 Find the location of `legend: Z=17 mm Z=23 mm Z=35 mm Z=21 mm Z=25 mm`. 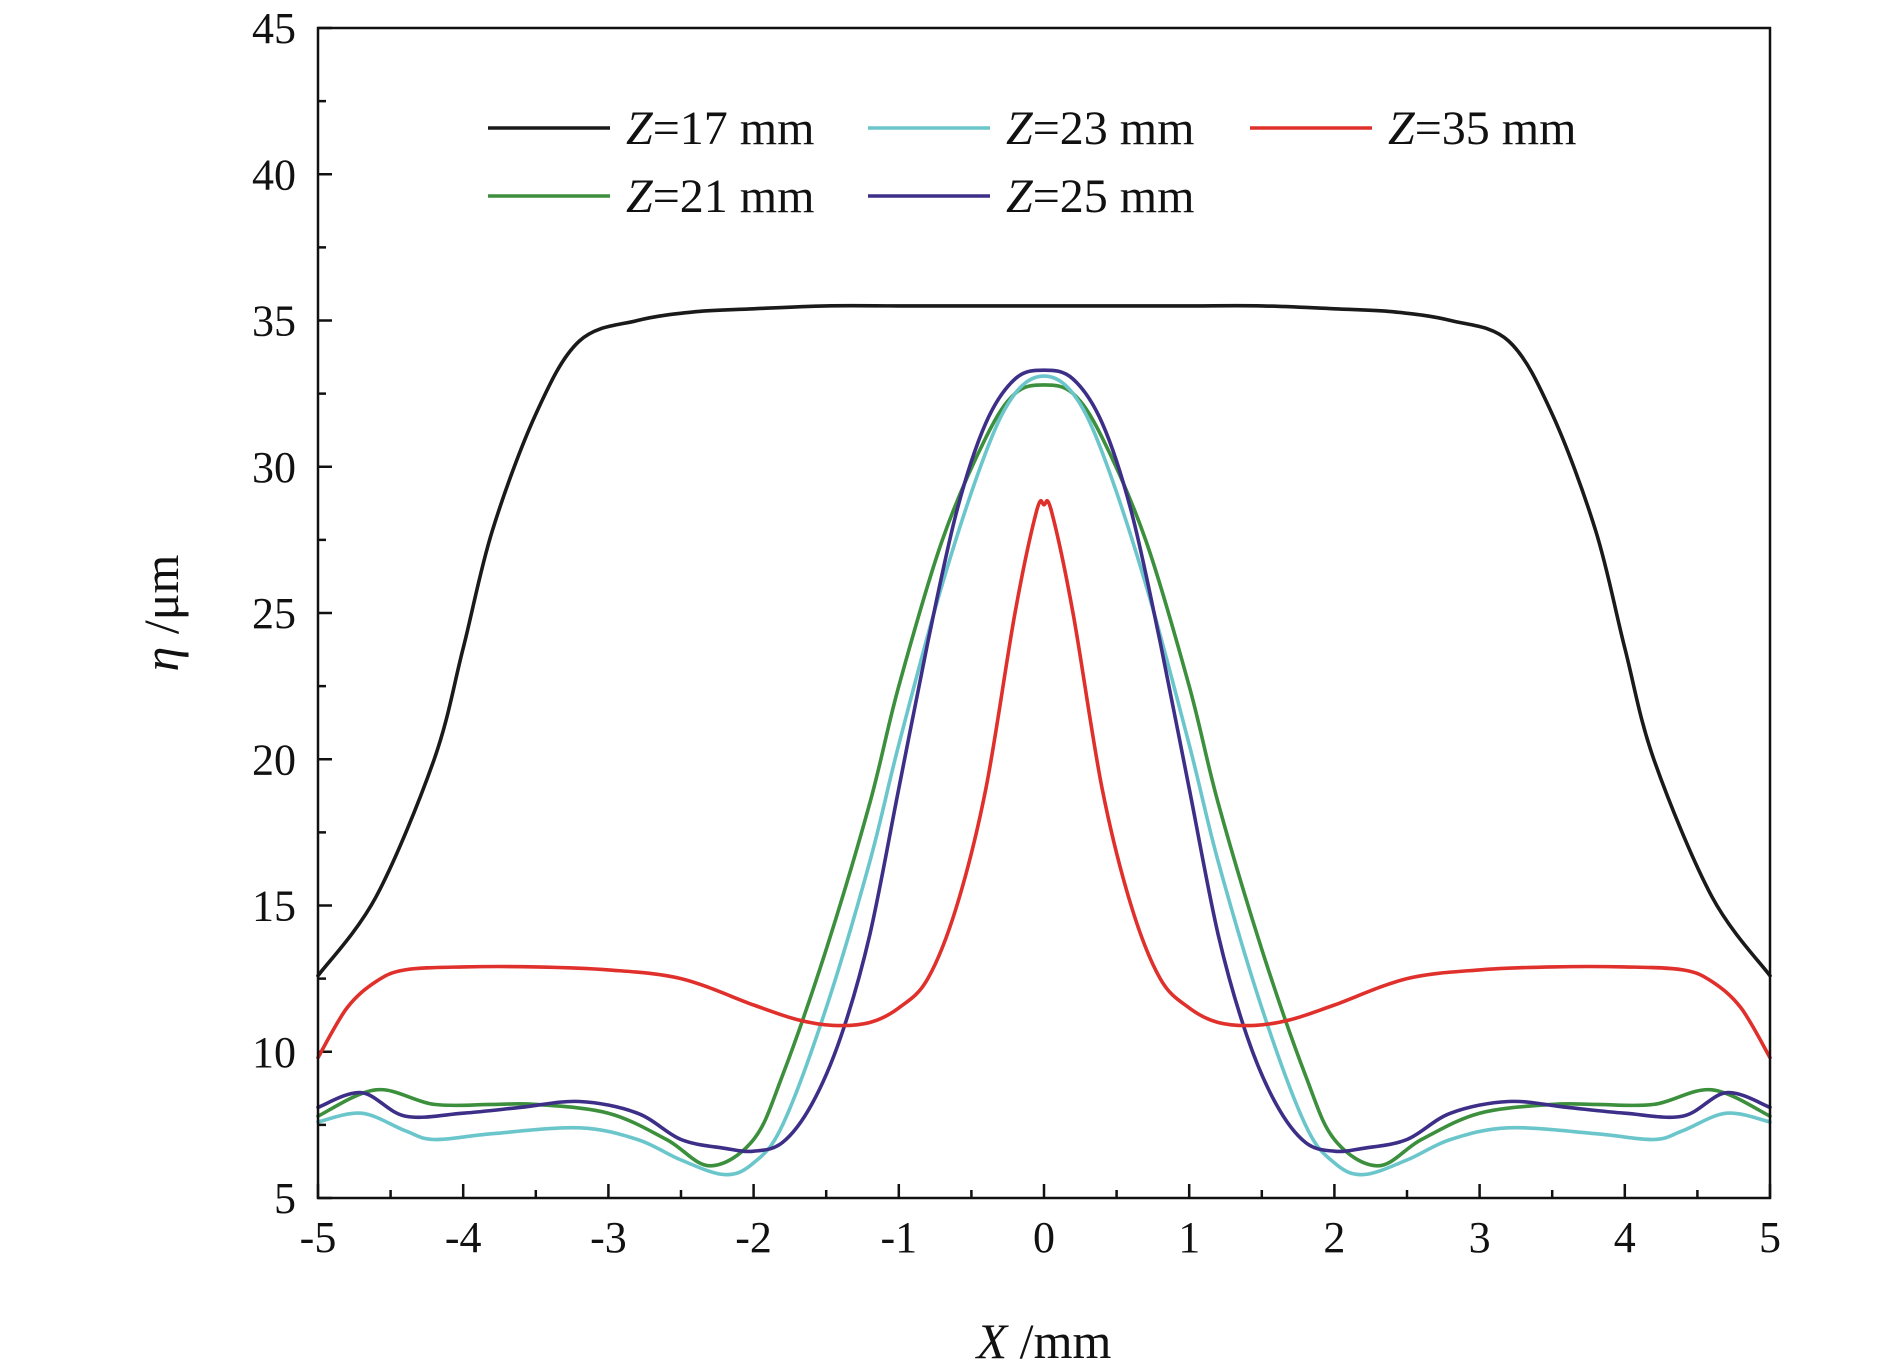

legend: Z=17 mm Z=23 mm Z=35 mm Z=21 mm Z=25 mm is located at coordinates (1032, 162).